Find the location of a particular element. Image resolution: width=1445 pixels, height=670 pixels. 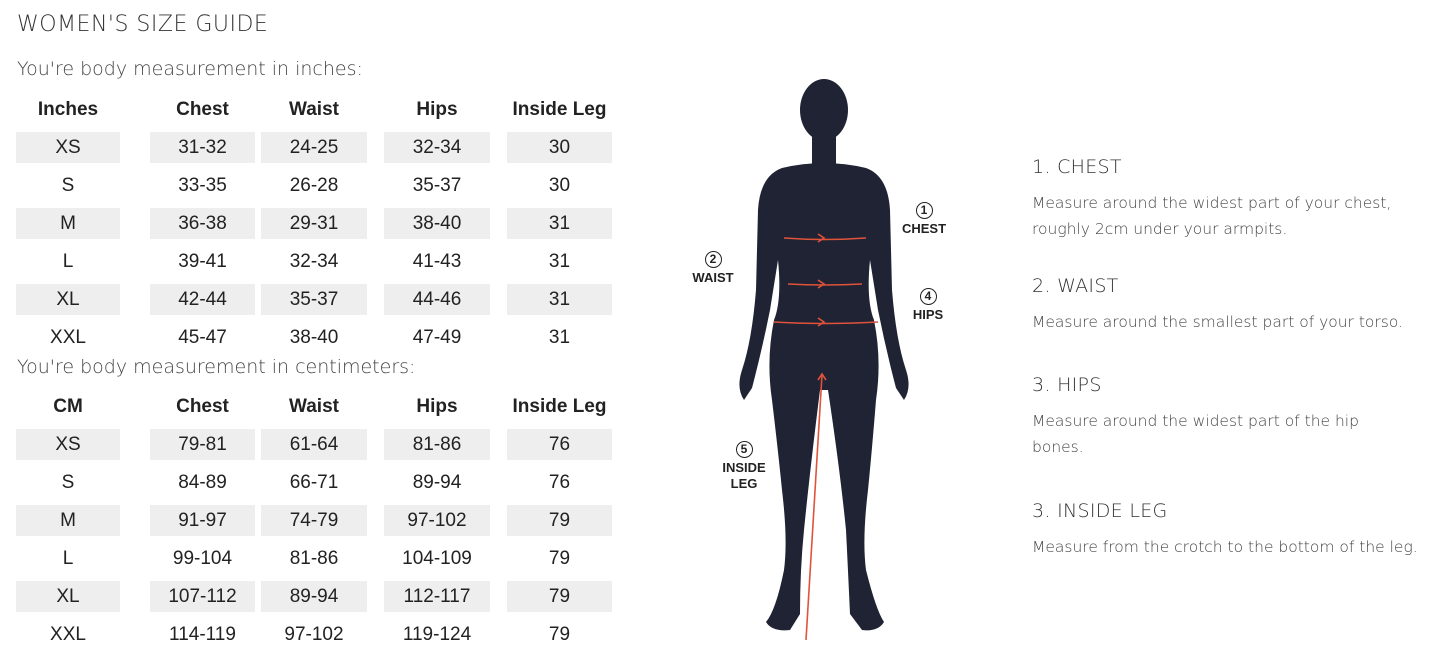

page-title: WOMEN'S SIZE GUIDE is located at coordinates (143, 24).